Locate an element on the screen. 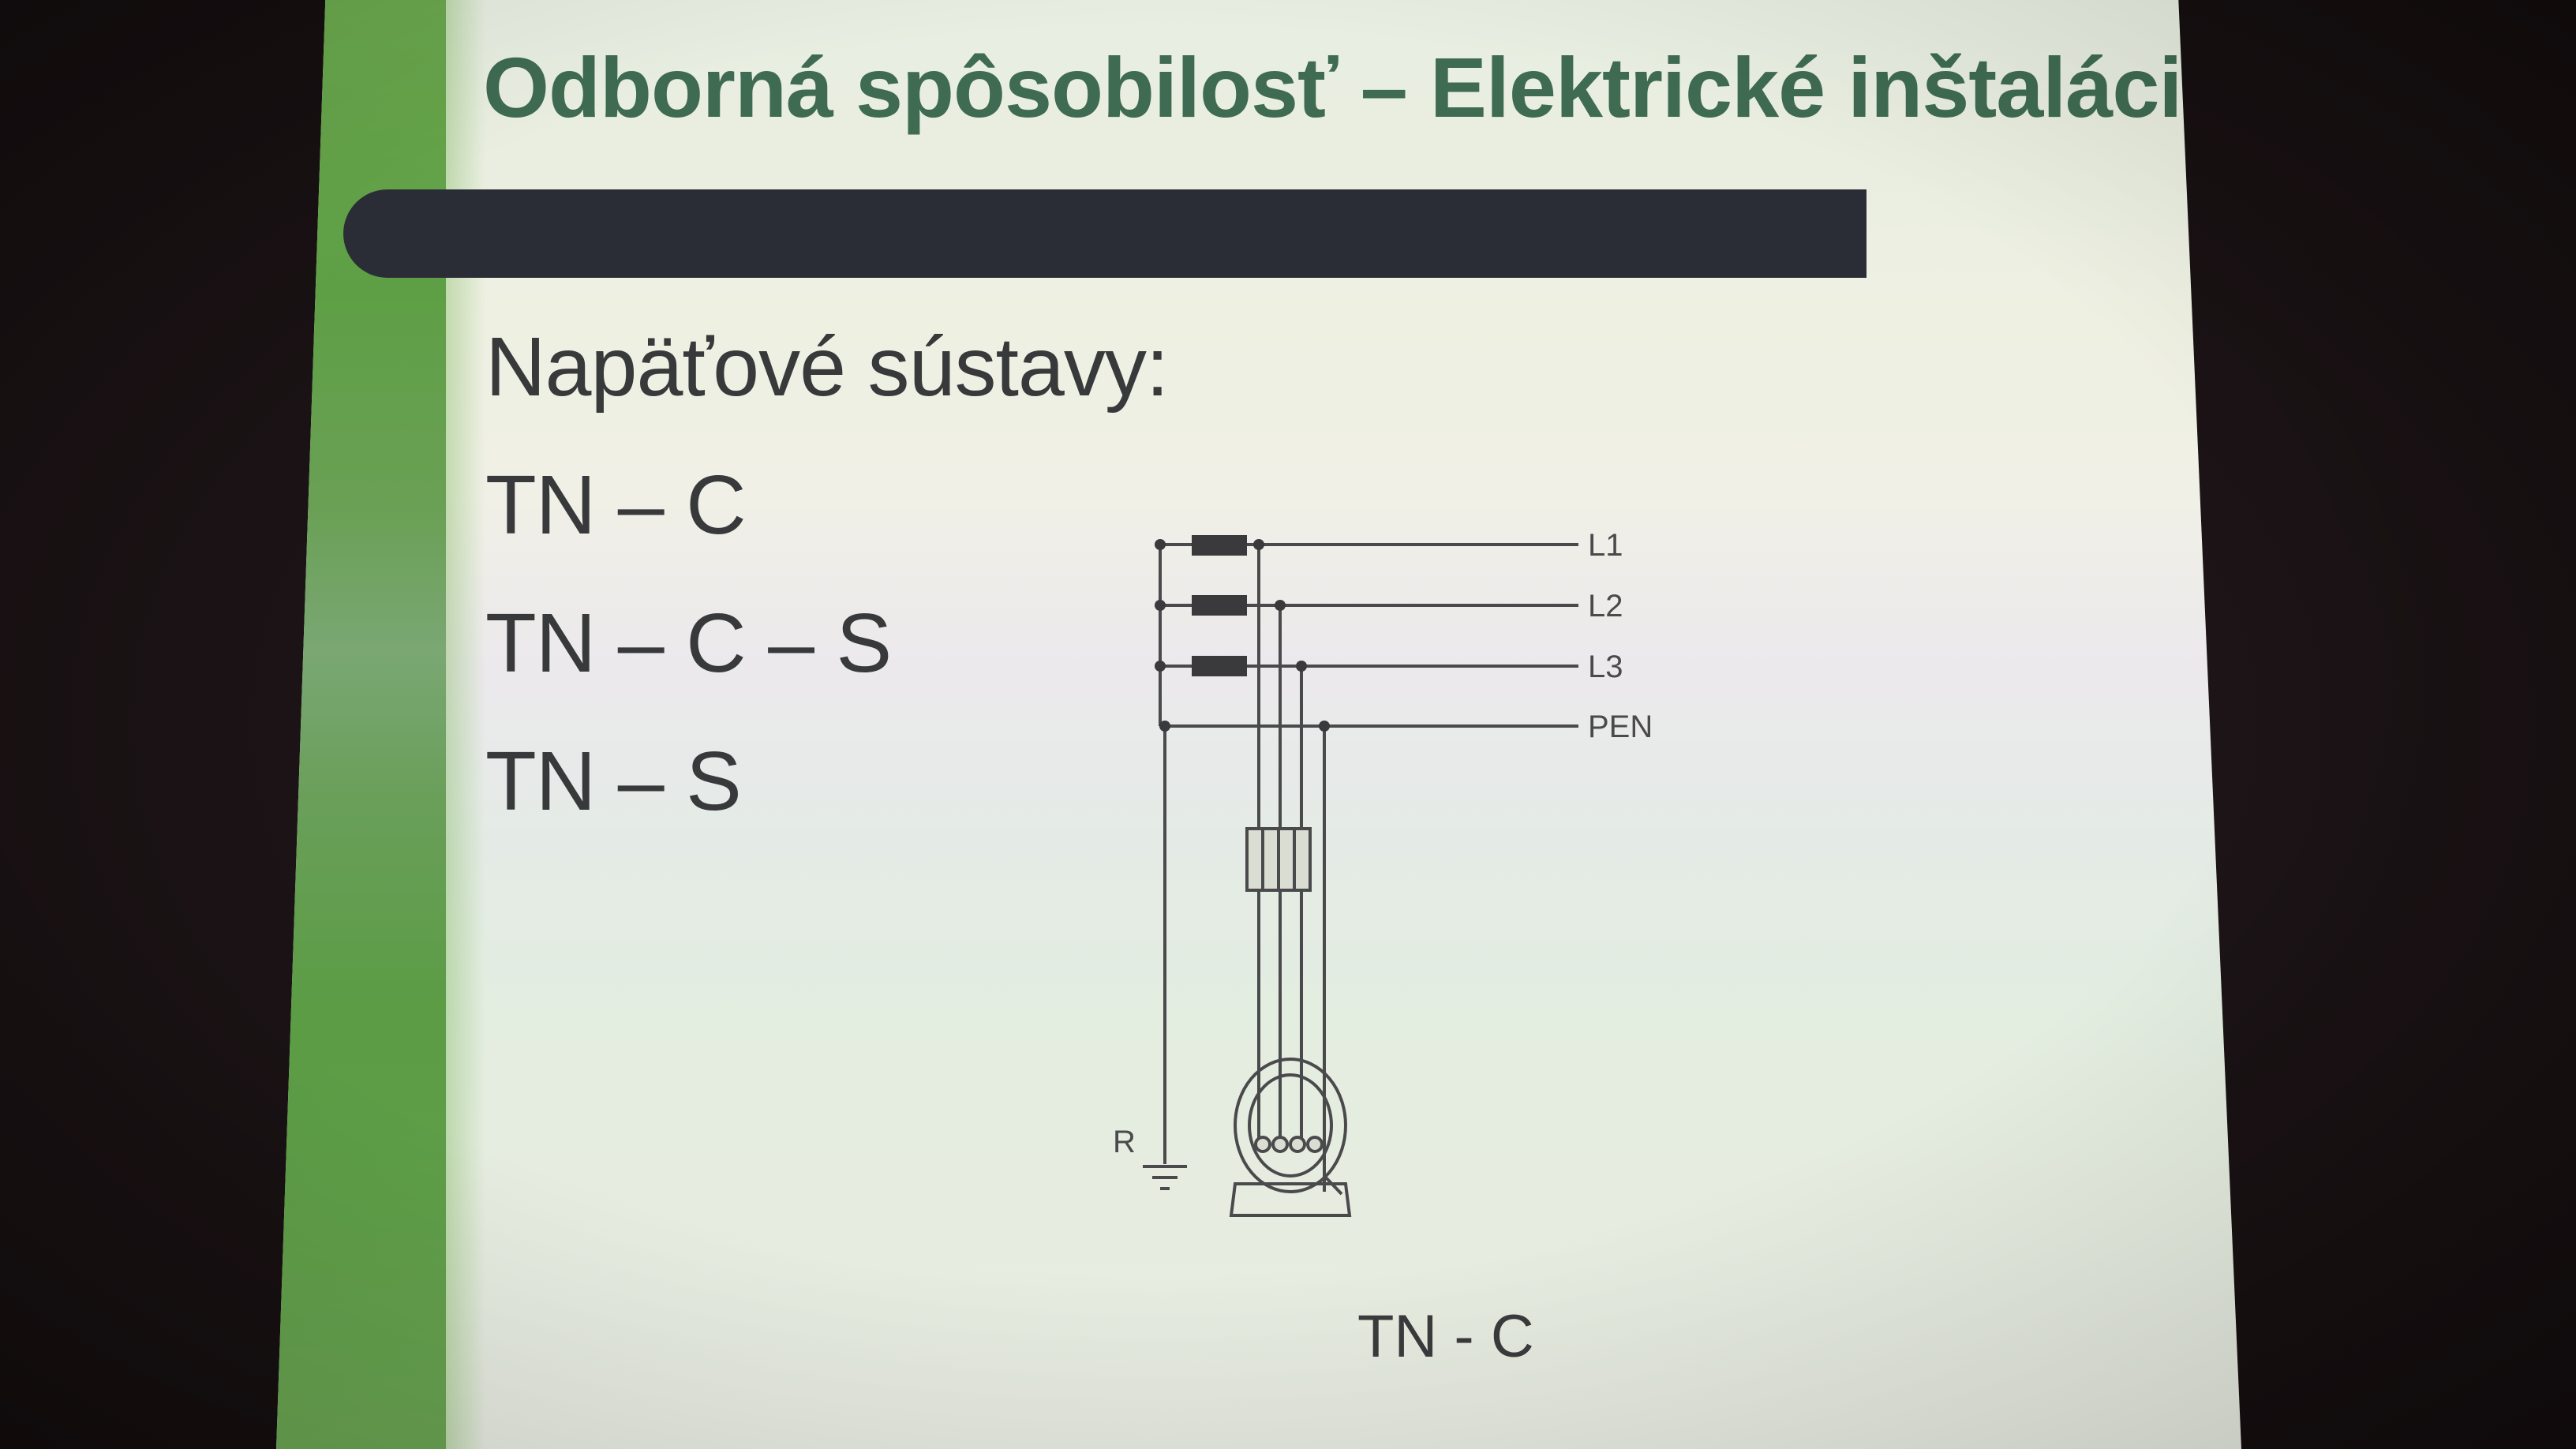 Image resolution: width=2576 pixels, height=1449 pixels. diagram-caption: TN - C is located at coordinates (1445, 1336).